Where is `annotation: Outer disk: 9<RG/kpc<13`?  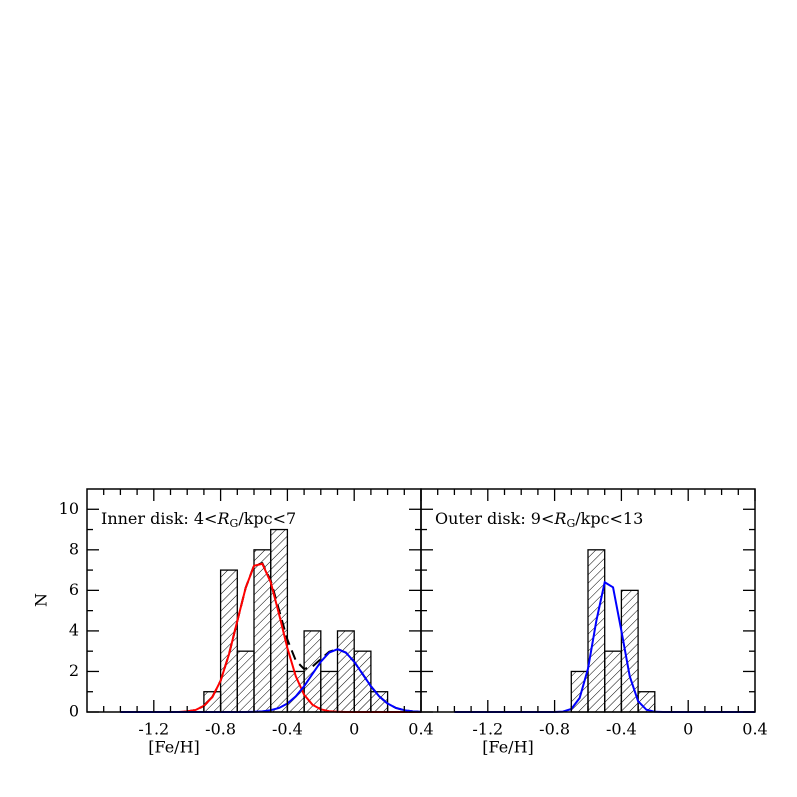 annotation: Outer disk: 9<RG/kpc<13 is located at coordinates (539, 520).